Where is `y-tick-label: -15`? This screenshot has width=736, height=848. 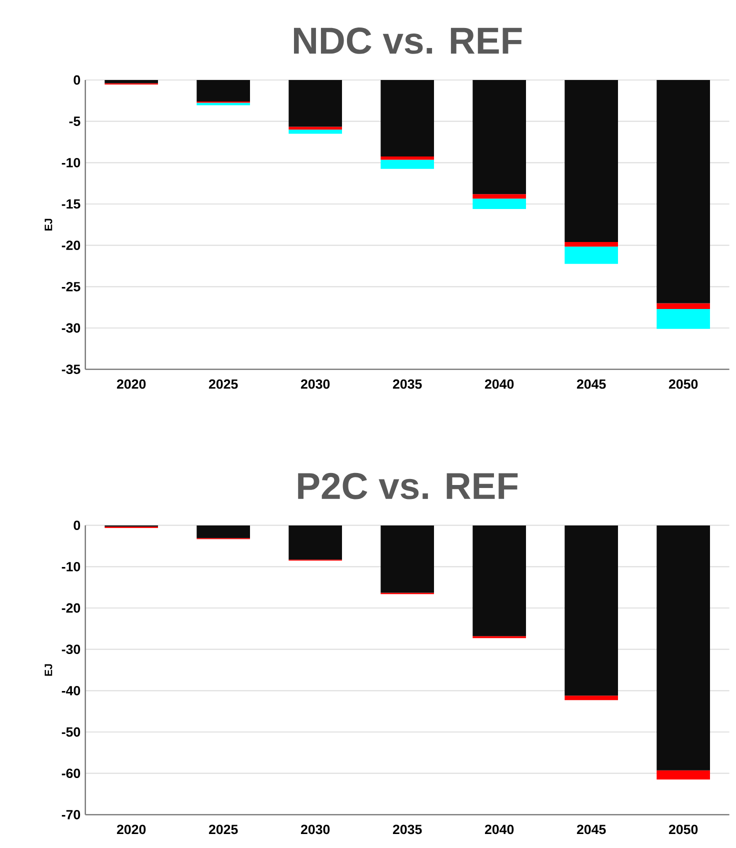 y-tick-label: -15 is located at coordinates (71, 204).